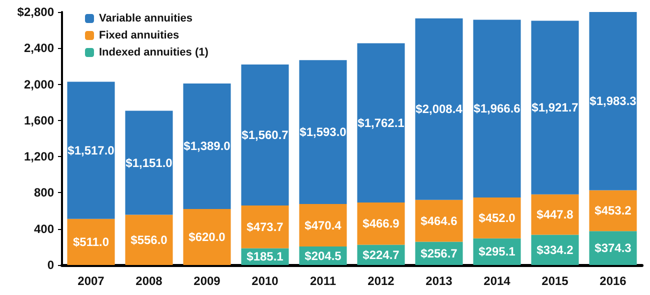 The image size is (650, 295). I want to click on y-tick-label: 0, so click(50, 265).